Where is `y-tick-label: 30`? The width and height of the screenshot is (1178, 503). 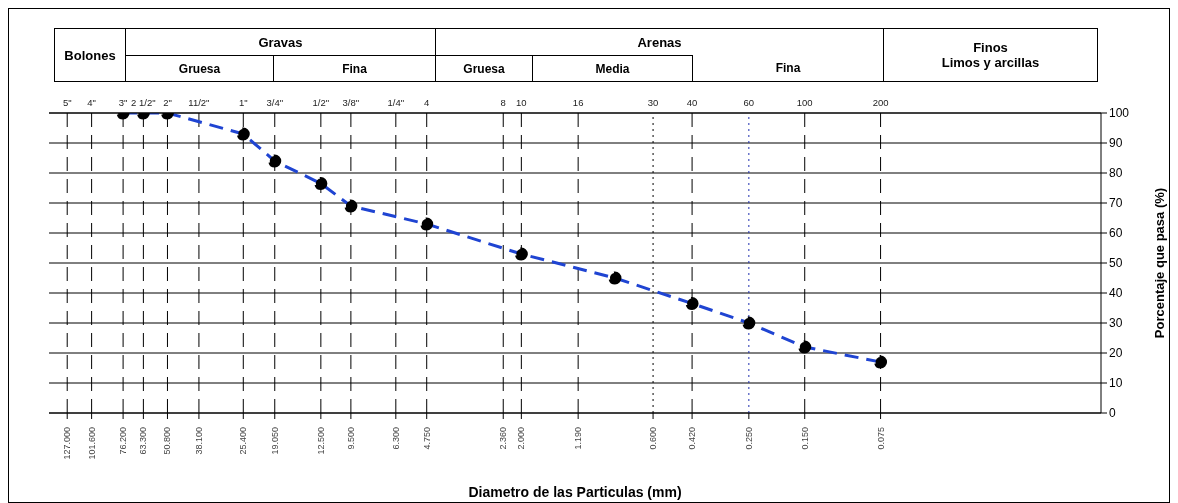 y-tick-label: 30 is located at coordinates (1116, 323).